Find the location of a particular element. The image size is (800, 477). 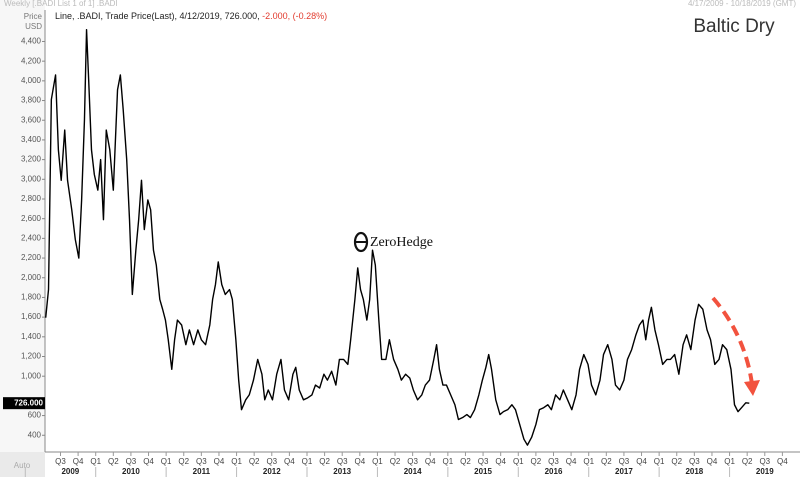

header-left: Weekly [.BADI List 1 of 1] .BADI is located at coordinates (61, 4).